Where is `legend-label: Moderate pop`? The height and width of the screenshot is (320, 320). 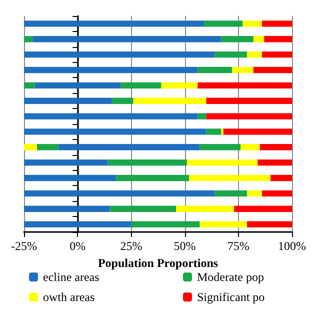
legend-label: Moderate pop is located at coordinates (230, 277).